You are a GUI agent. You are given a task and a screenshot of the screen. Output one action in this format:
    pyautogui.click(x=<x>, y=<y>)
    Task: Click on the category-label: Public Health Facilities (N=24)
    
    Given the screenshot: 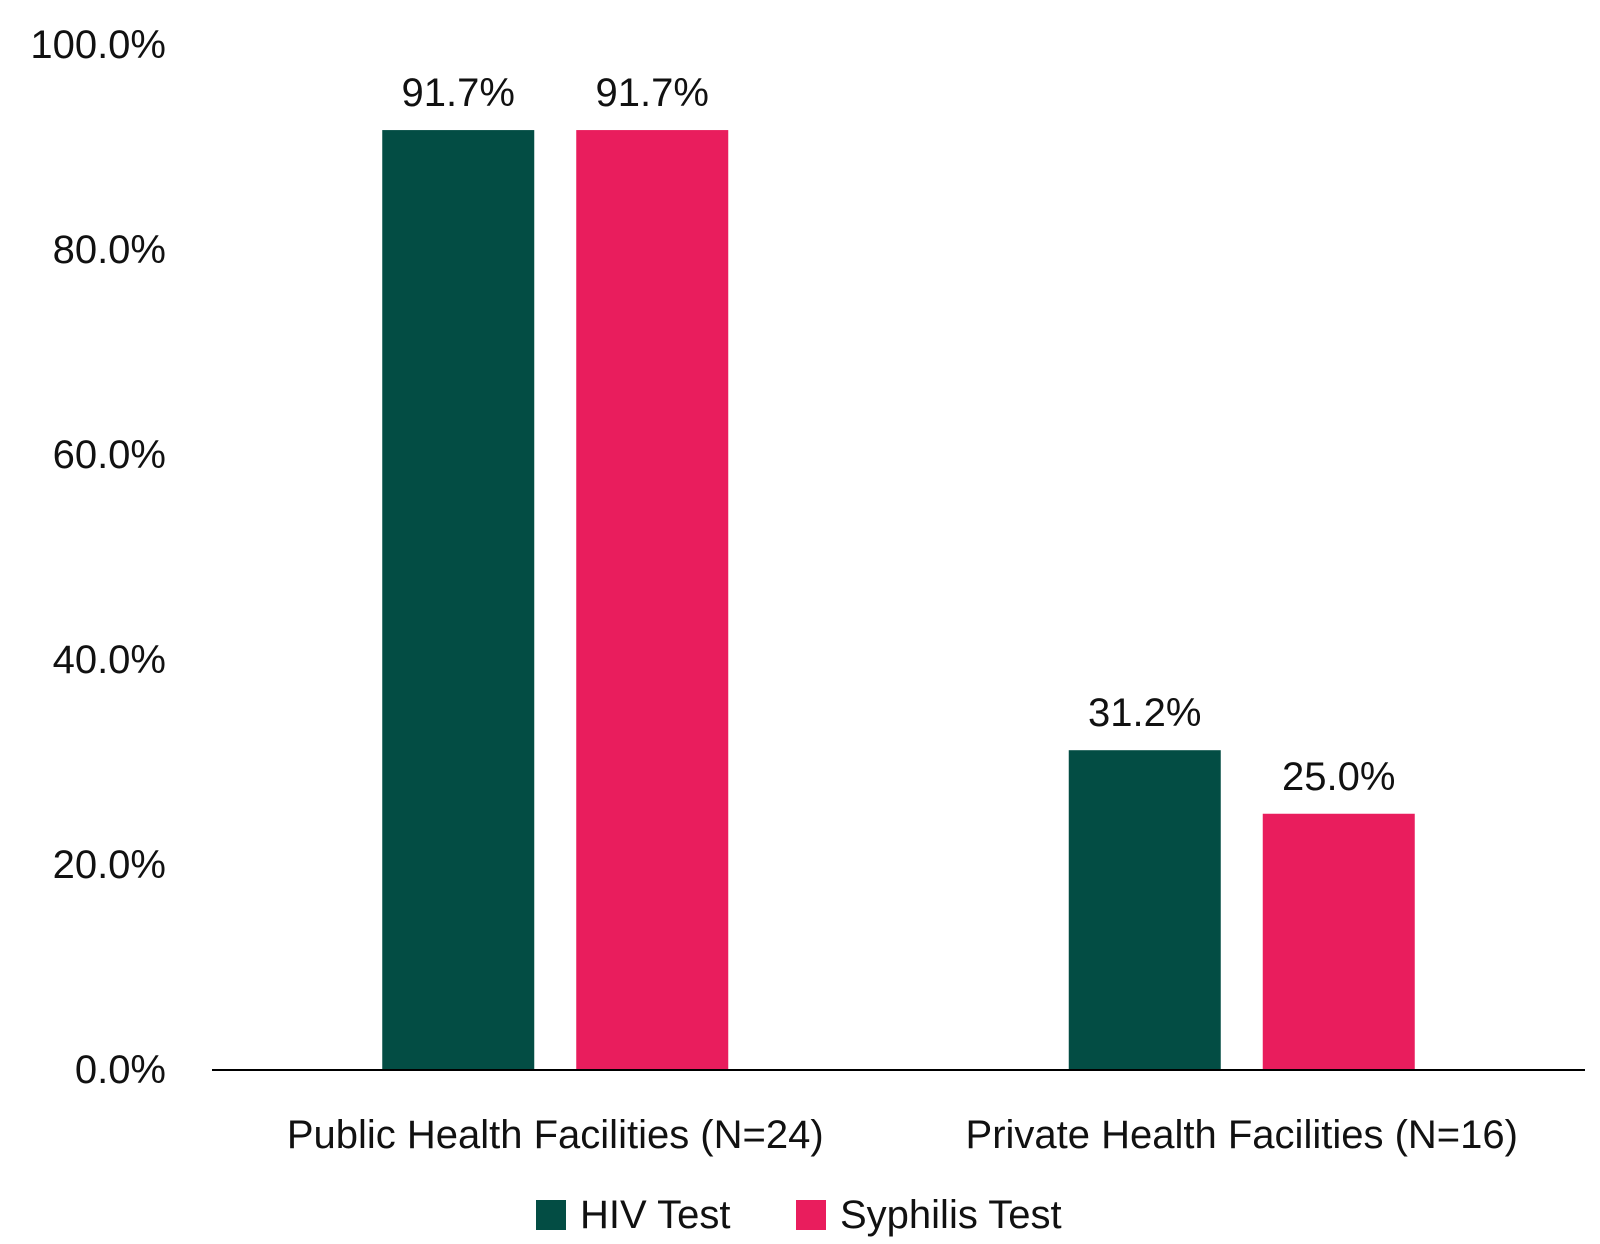 What is the action you would take?
    pyautogui.click(x=555, y=1135)
    